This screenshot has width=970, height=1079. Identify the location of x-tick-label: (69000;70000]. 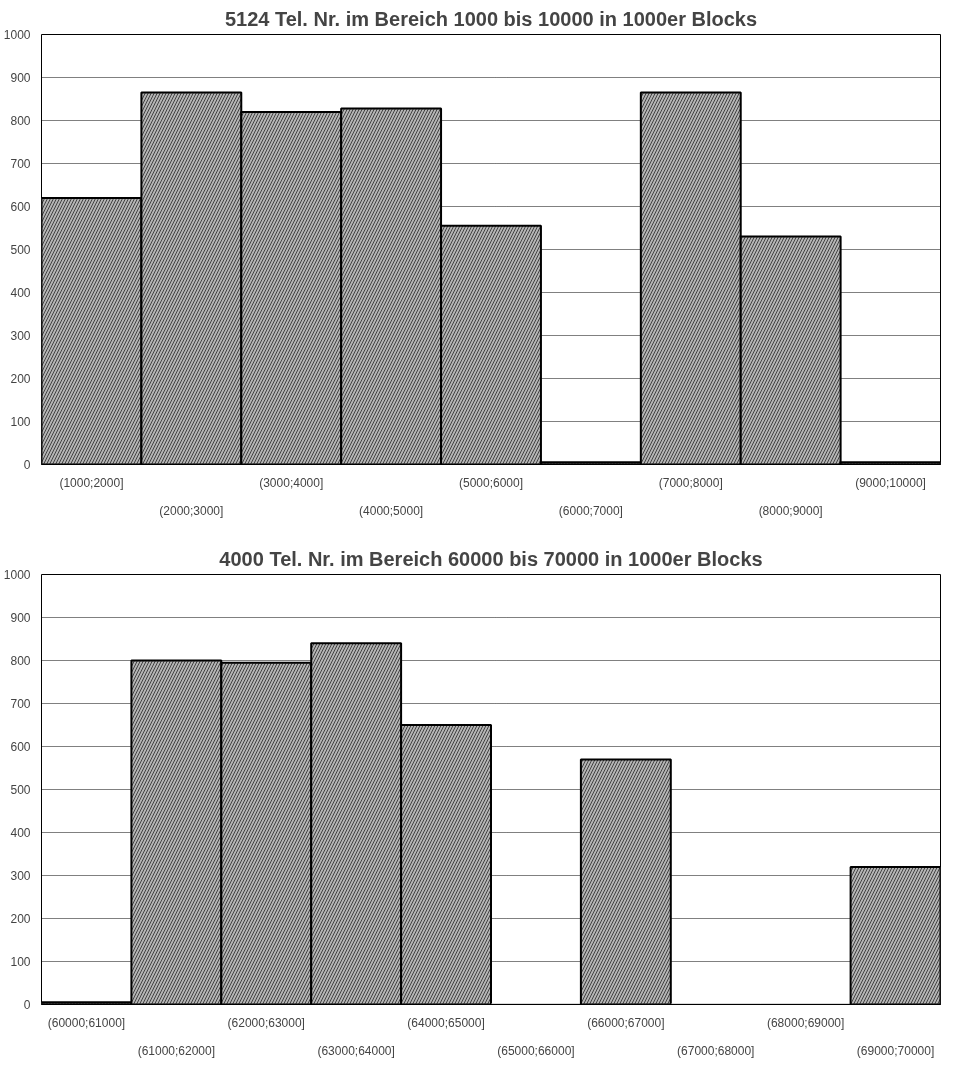
(895, 1050).